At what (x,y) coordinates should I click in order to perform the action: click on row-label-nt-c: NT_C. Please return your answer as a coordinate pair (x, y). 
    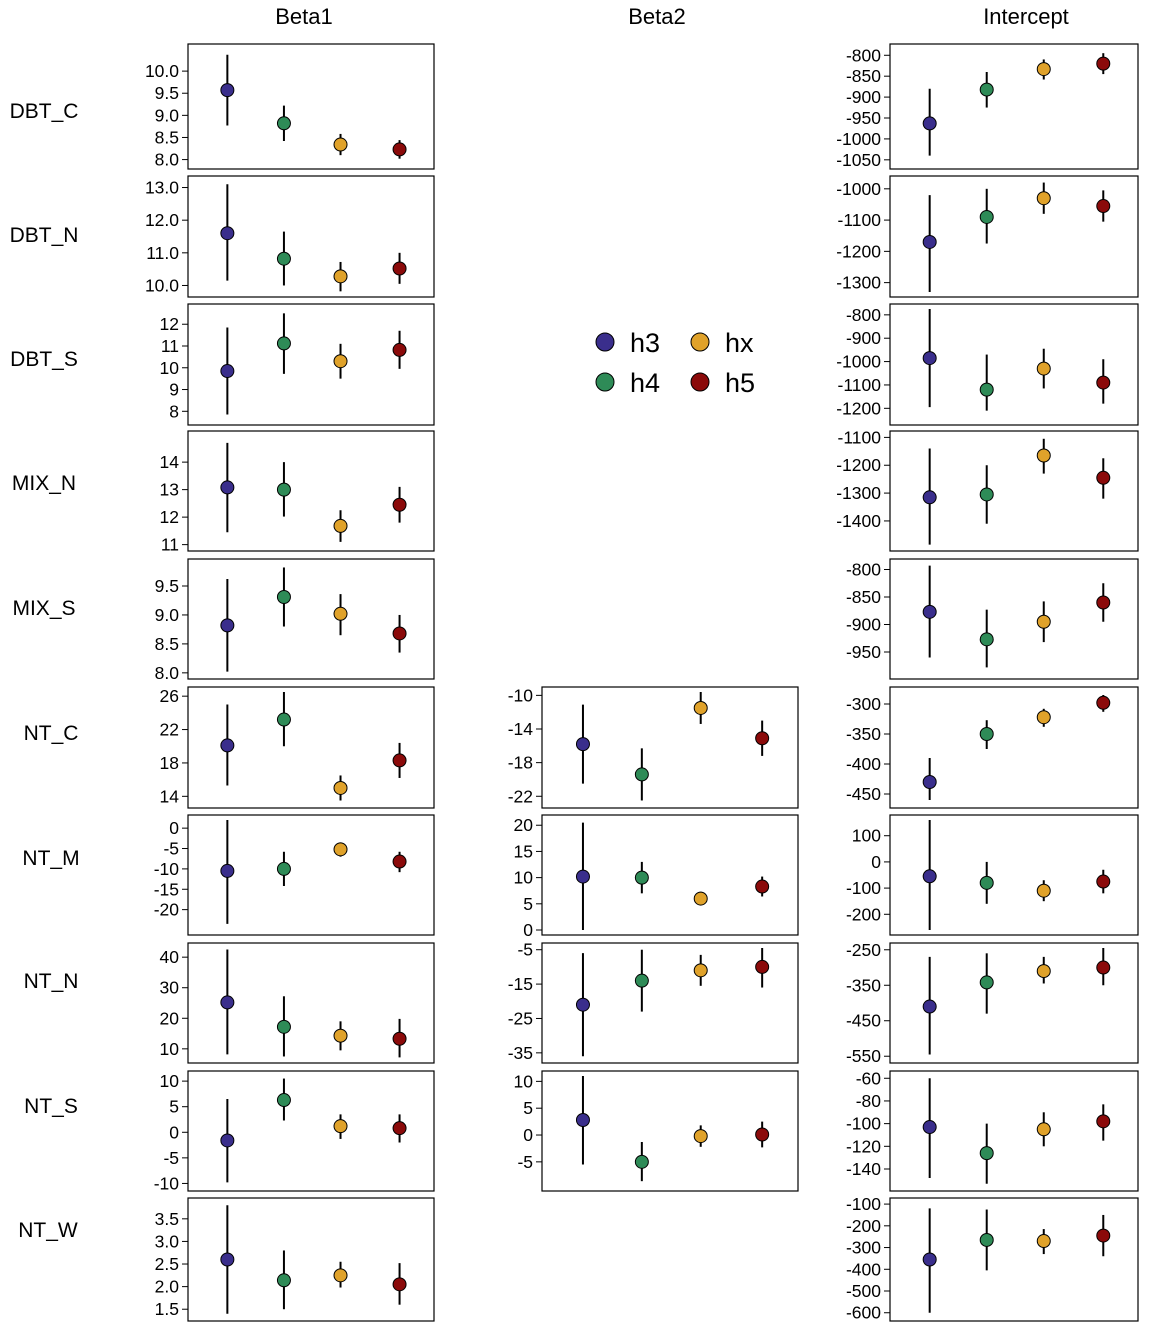
    Looking at the image, I should click on (51, 733).